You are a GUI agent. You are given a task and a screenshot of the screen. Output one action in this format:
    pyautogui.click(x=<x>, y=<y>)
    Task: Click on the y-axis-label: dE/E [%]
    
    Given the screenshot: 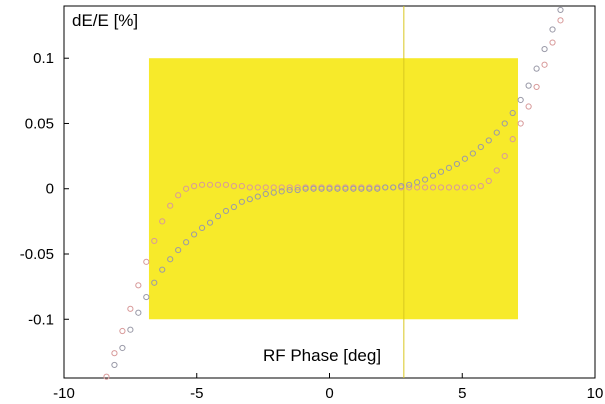 What is the action you would take?
    pyautogui.click(x=105, y=20)
    